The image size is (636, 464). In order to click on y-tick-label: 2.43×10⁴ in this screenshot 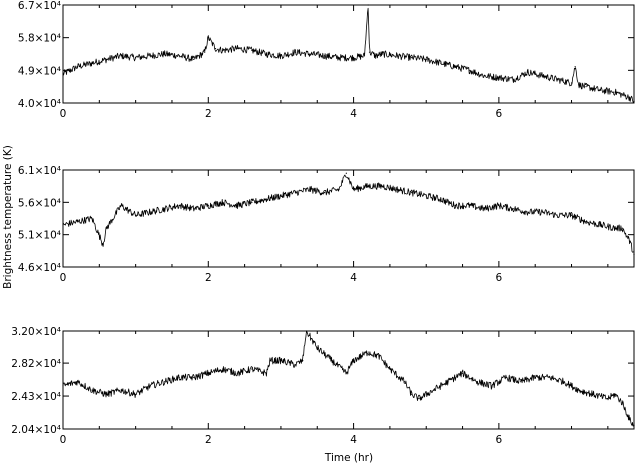, I will do `click(36, 397)`.